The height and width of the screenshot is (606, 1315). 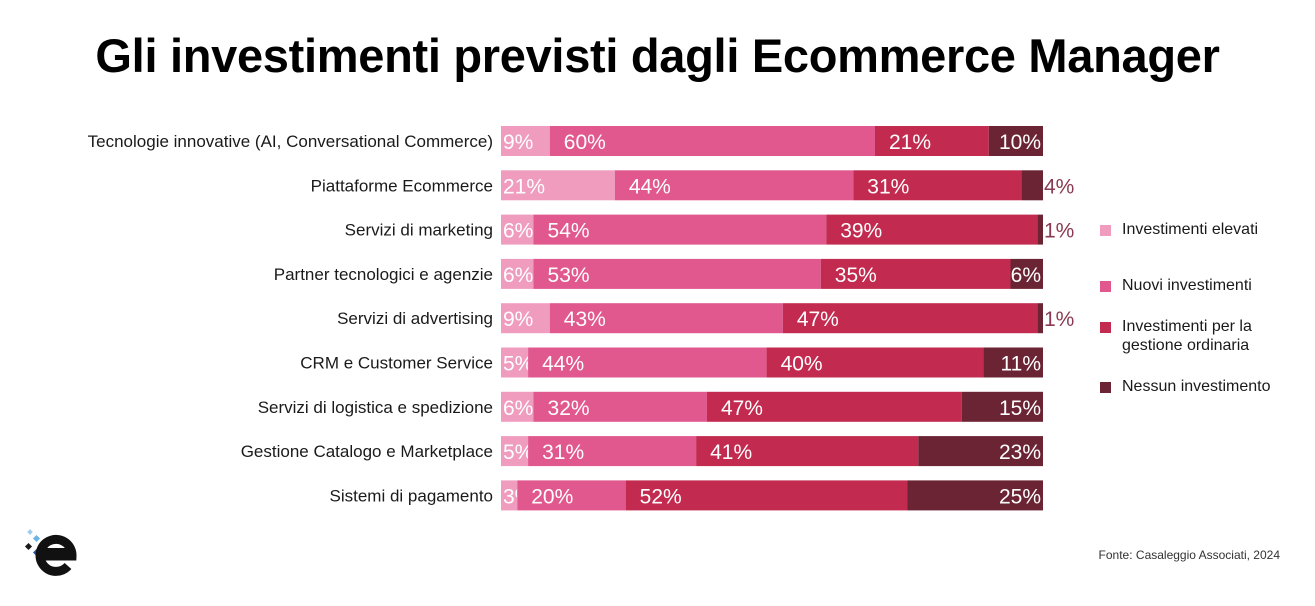 I want to click on category-label: Servizi di marketing, so click(x=419, y=230).